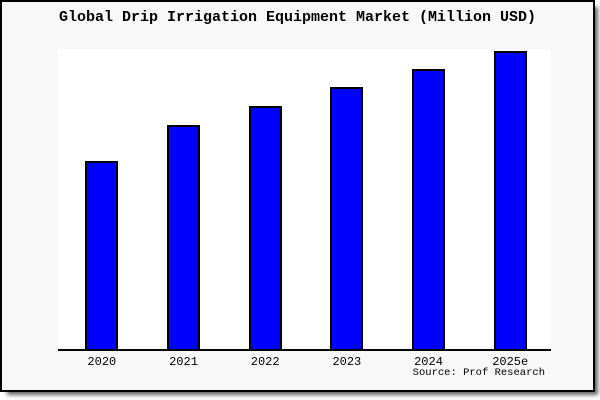 The height and width of the screenshot is (400, 600). Describe the element at coordinates (265, 227) in the screenshot. I see `bar-2022` at that location.